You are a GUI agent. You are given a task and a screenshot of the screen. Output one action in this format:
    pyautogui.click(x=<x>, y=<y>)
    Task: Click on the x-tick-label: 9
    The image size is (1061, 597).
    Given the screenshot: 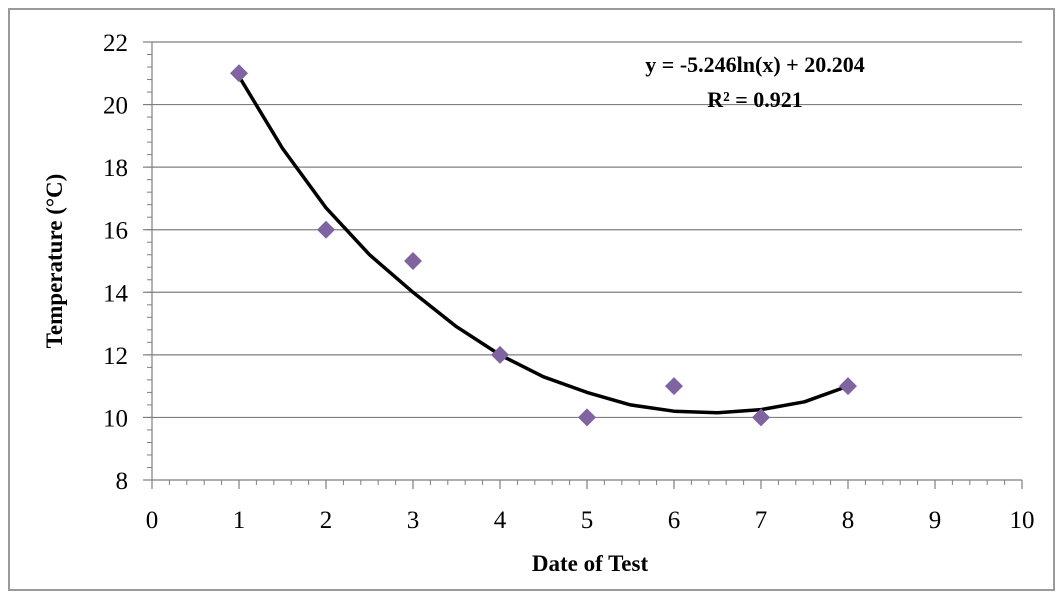 What is the action you would take?
    pyautogui.click(x=935, y=520)
    